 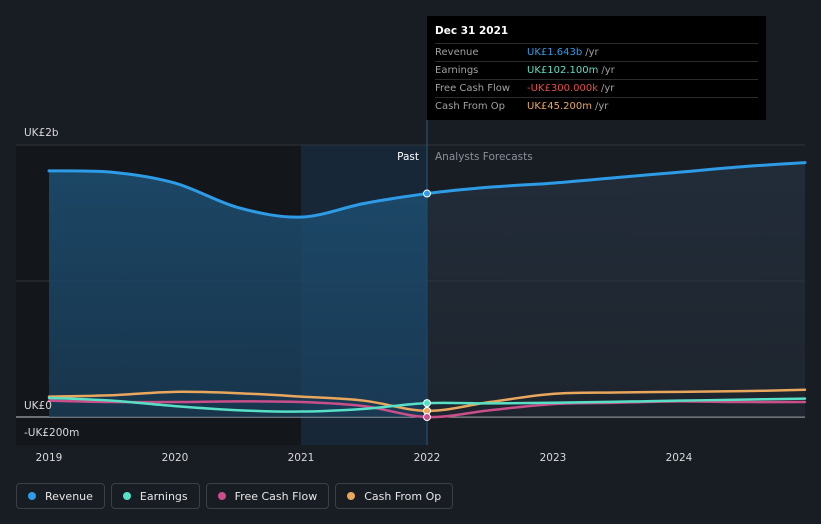 I want to click on y-tick-label: -UK£200m, so click(x=51, y=433).